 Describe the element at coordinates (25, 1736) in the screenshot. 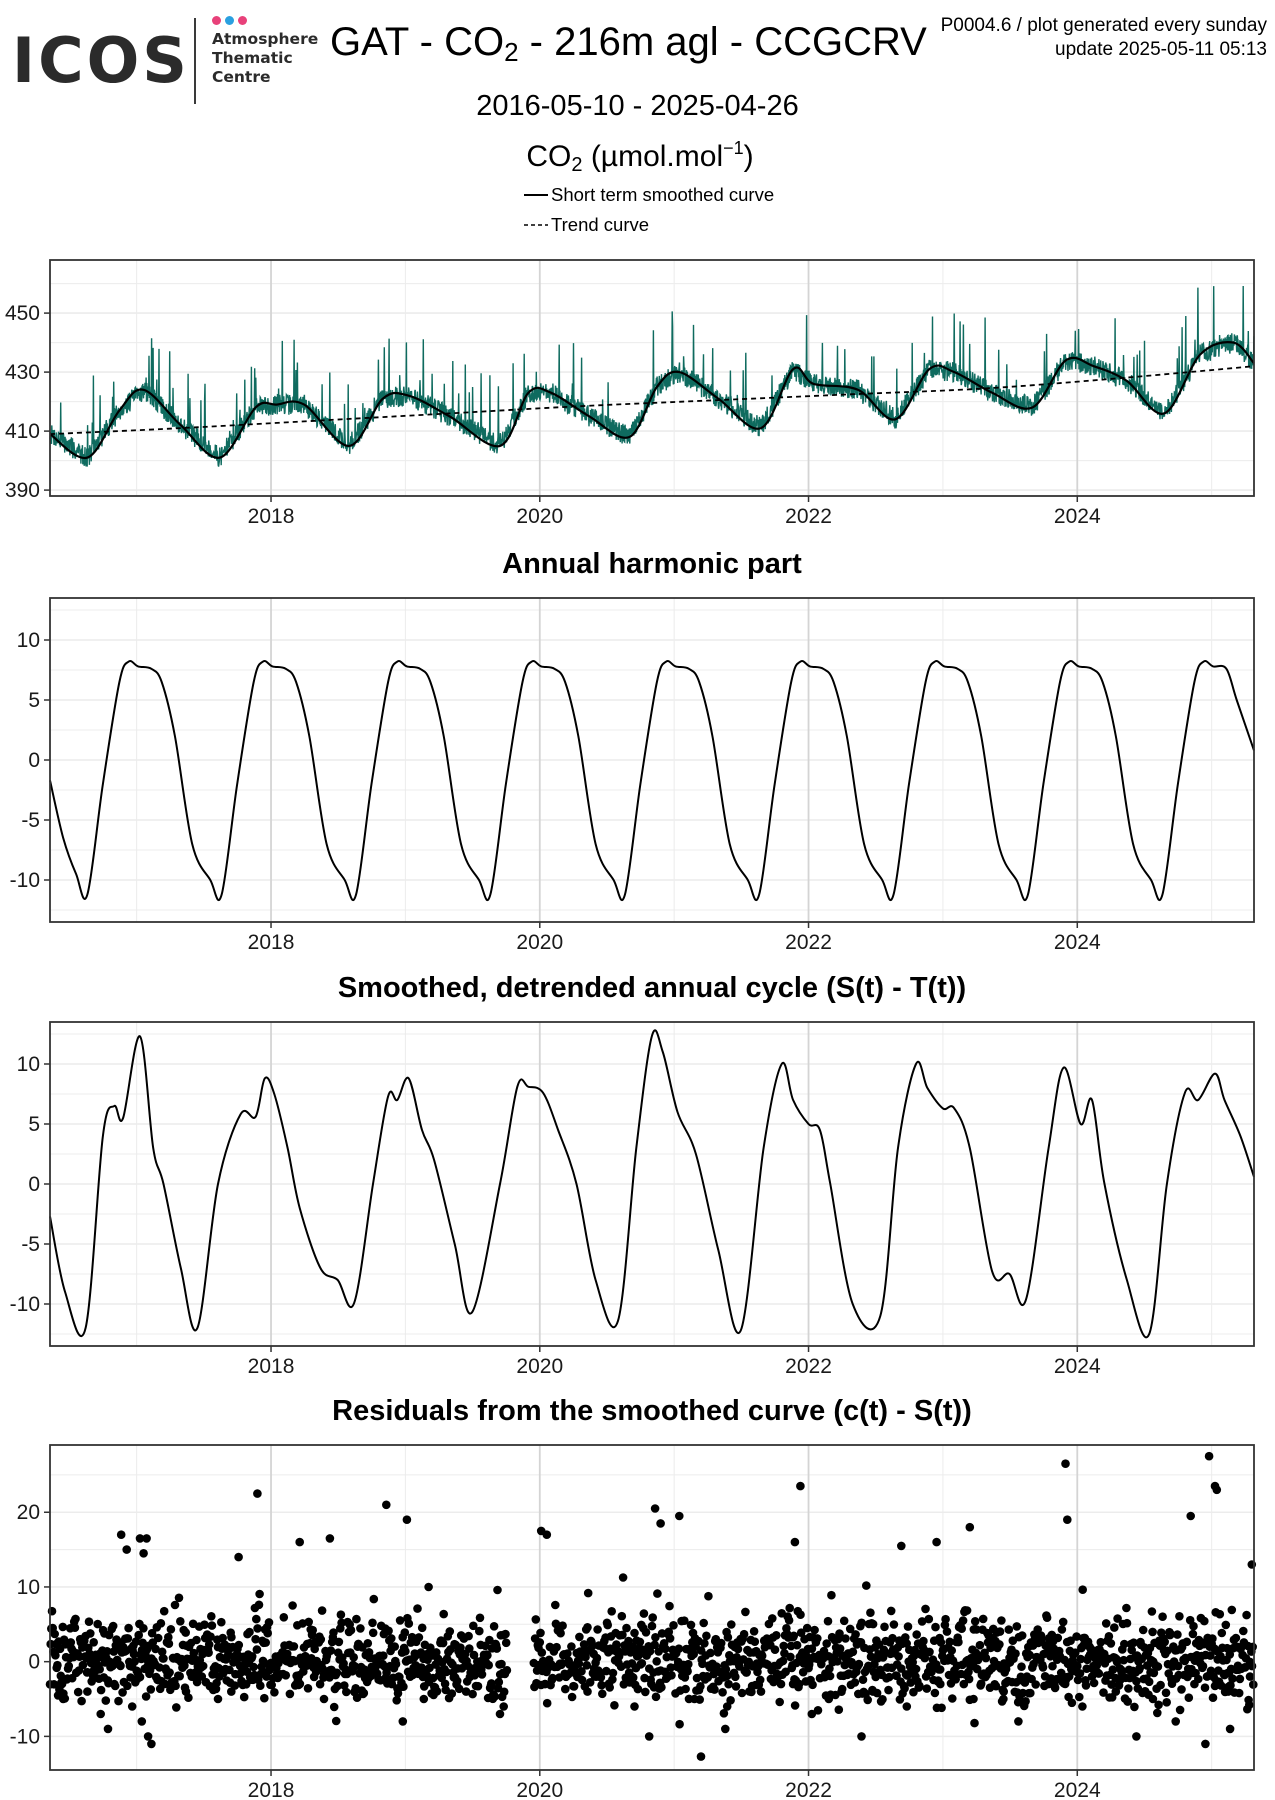

I see `y-tick-label: -10` at that location.